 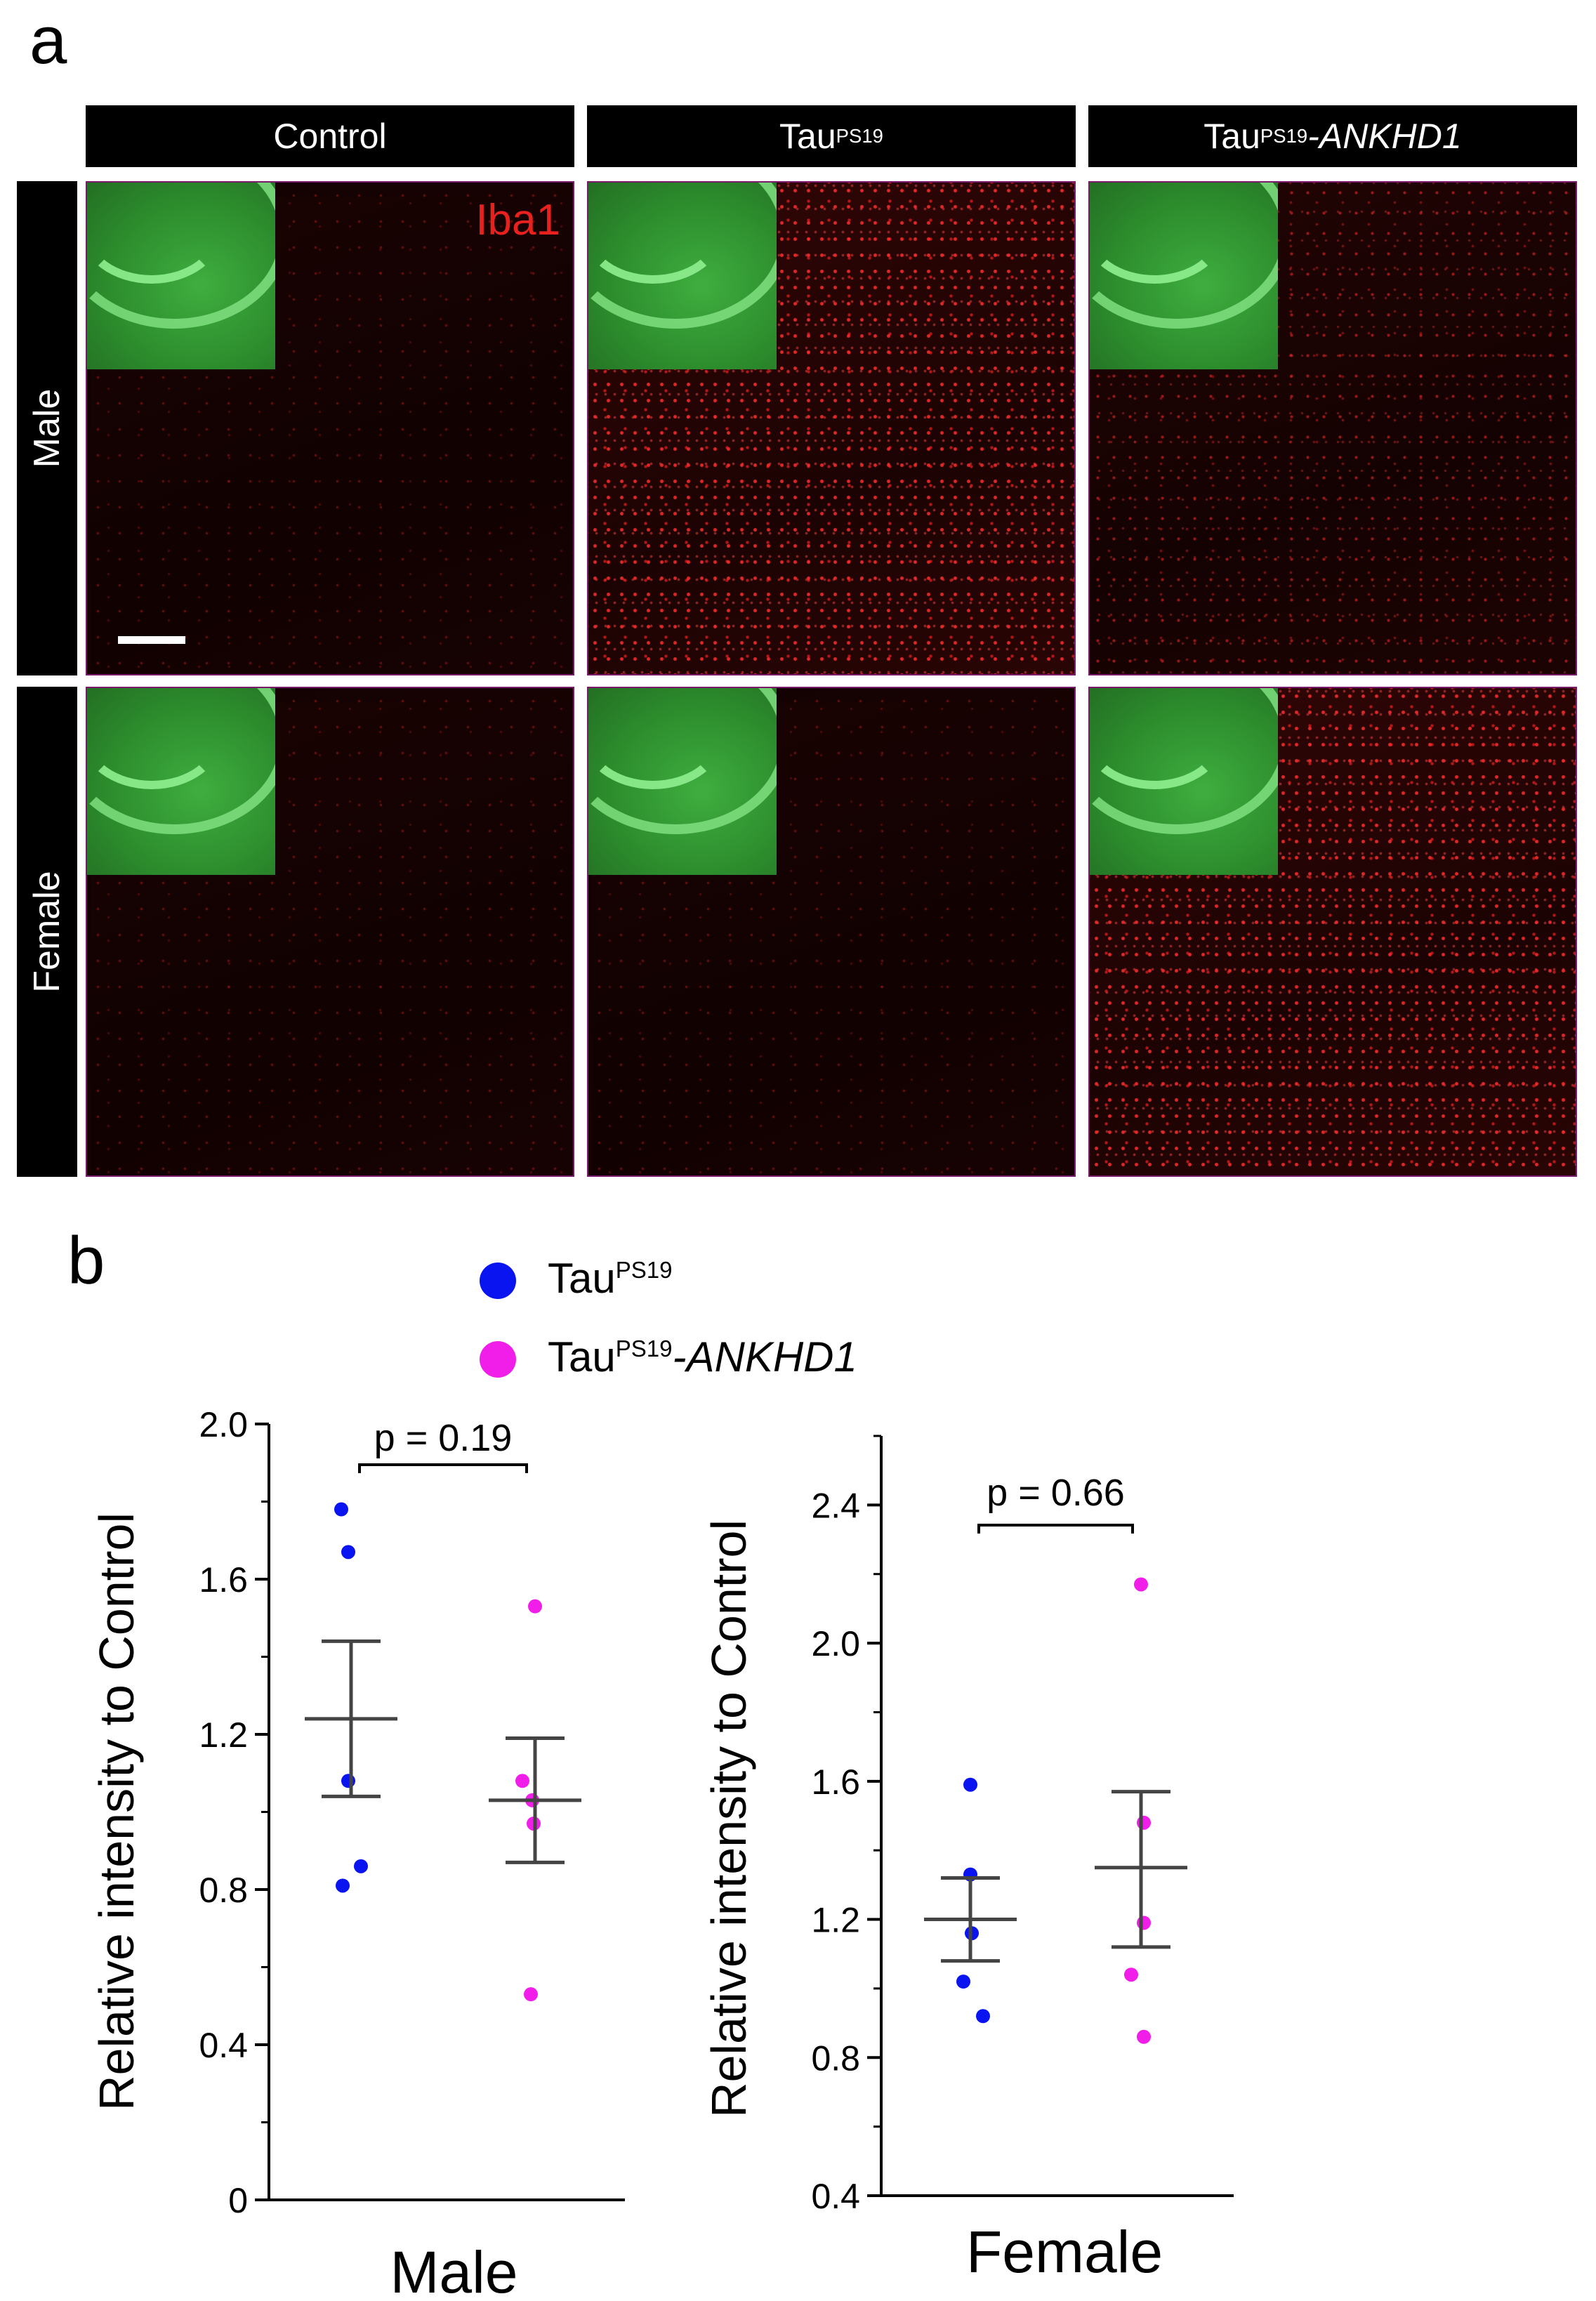 What do you see at coordinates (498, 1280) in the screenshot?
I see `legend-dot-taups19` at bounding box center [498, 1280].